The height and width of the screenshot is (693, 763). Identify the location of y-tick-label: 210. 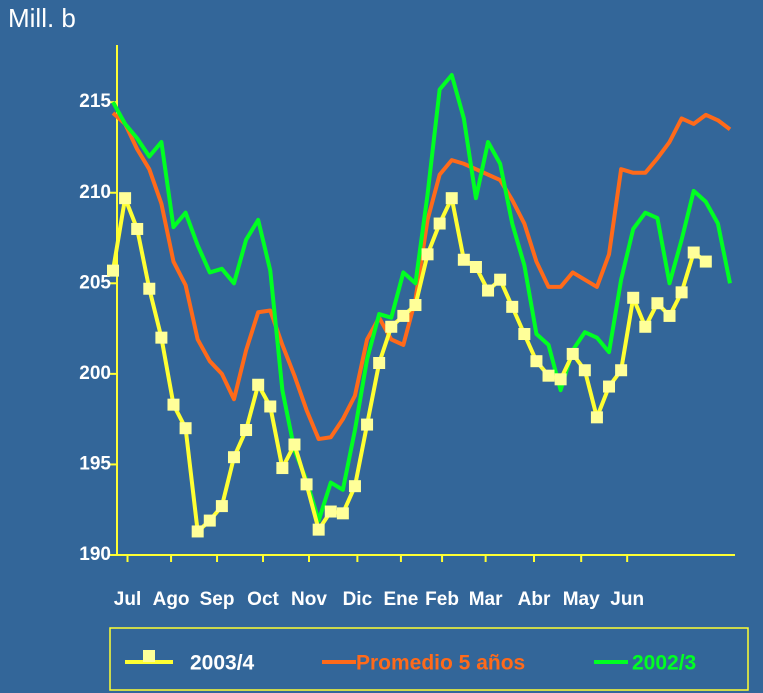
(95, 192).